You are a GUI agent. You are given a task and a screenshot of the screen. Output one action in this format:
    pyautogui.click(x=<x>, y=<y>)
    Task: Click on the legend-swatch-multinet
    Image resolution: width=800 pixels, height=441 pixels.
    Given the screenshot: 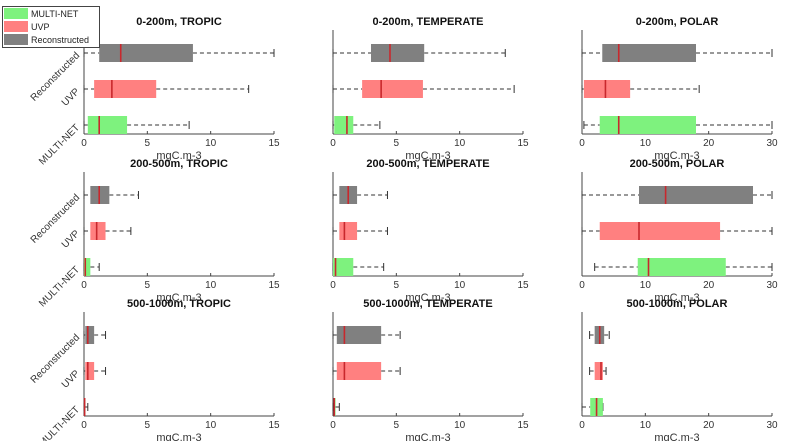 What is the action you would take?
    pyautogui.click(x=16, y=13)
    